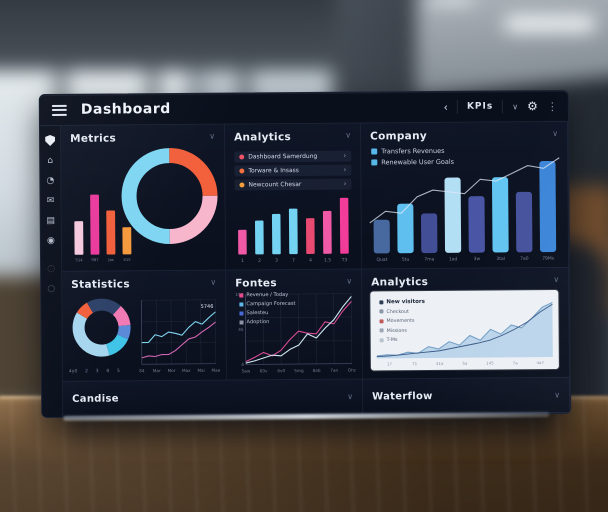 The height and width of the screenshot is (512, 608). What do you see at coordinates (293, 261) in the screenshot?
I see `svg-text: 7` at bounding box center [293, 261].